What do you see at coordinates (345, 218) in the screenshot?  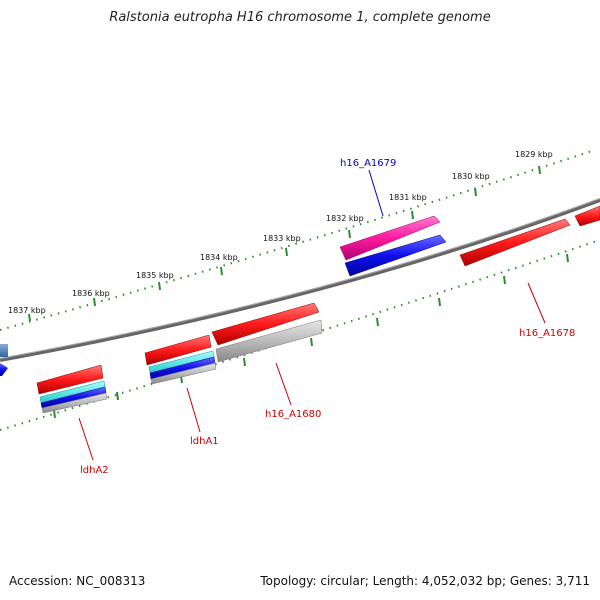 I see `ruler-label-1832: 1832 kbp` at bounding box center [345, 218].